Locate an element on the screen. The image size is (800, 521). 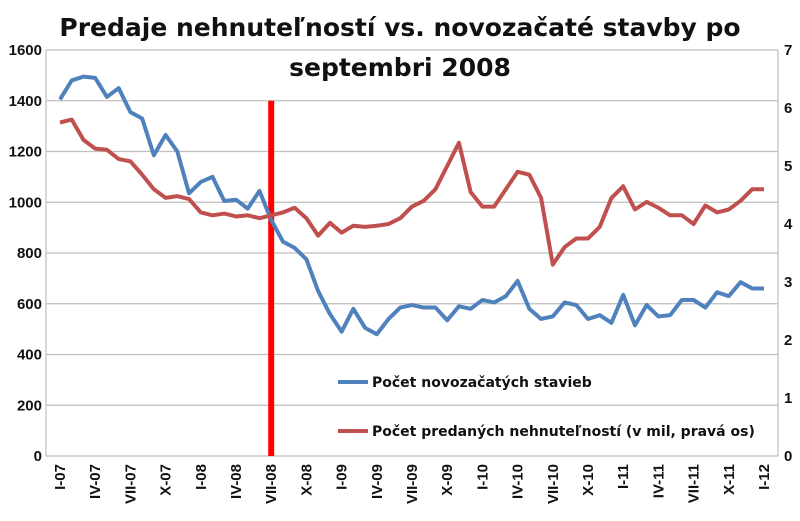
x-tick-label: I-11 is located at coordinates (623, 476).